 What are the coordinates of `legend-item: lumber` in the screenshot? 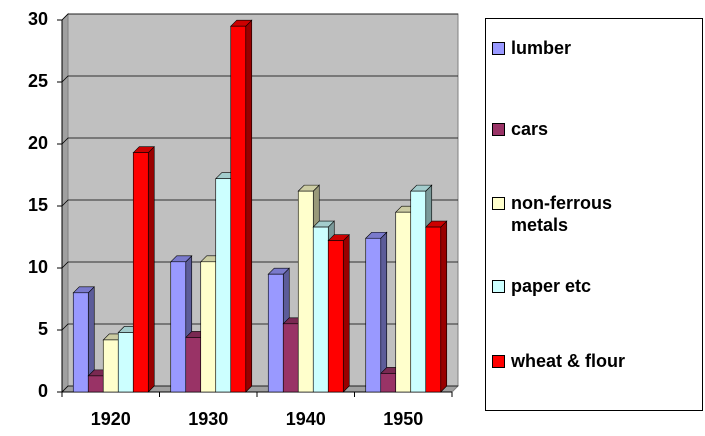 It's located at (597, 48).